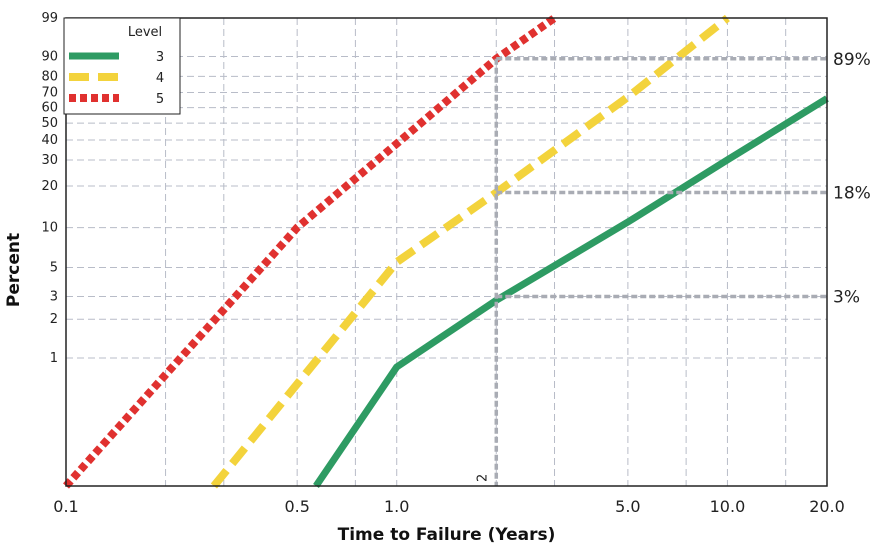  What do you see at coordinates (852, 179) in the screenshot?
I see `right-percent-labels: 89% 18% 3%` at bounding box center [852, 179].